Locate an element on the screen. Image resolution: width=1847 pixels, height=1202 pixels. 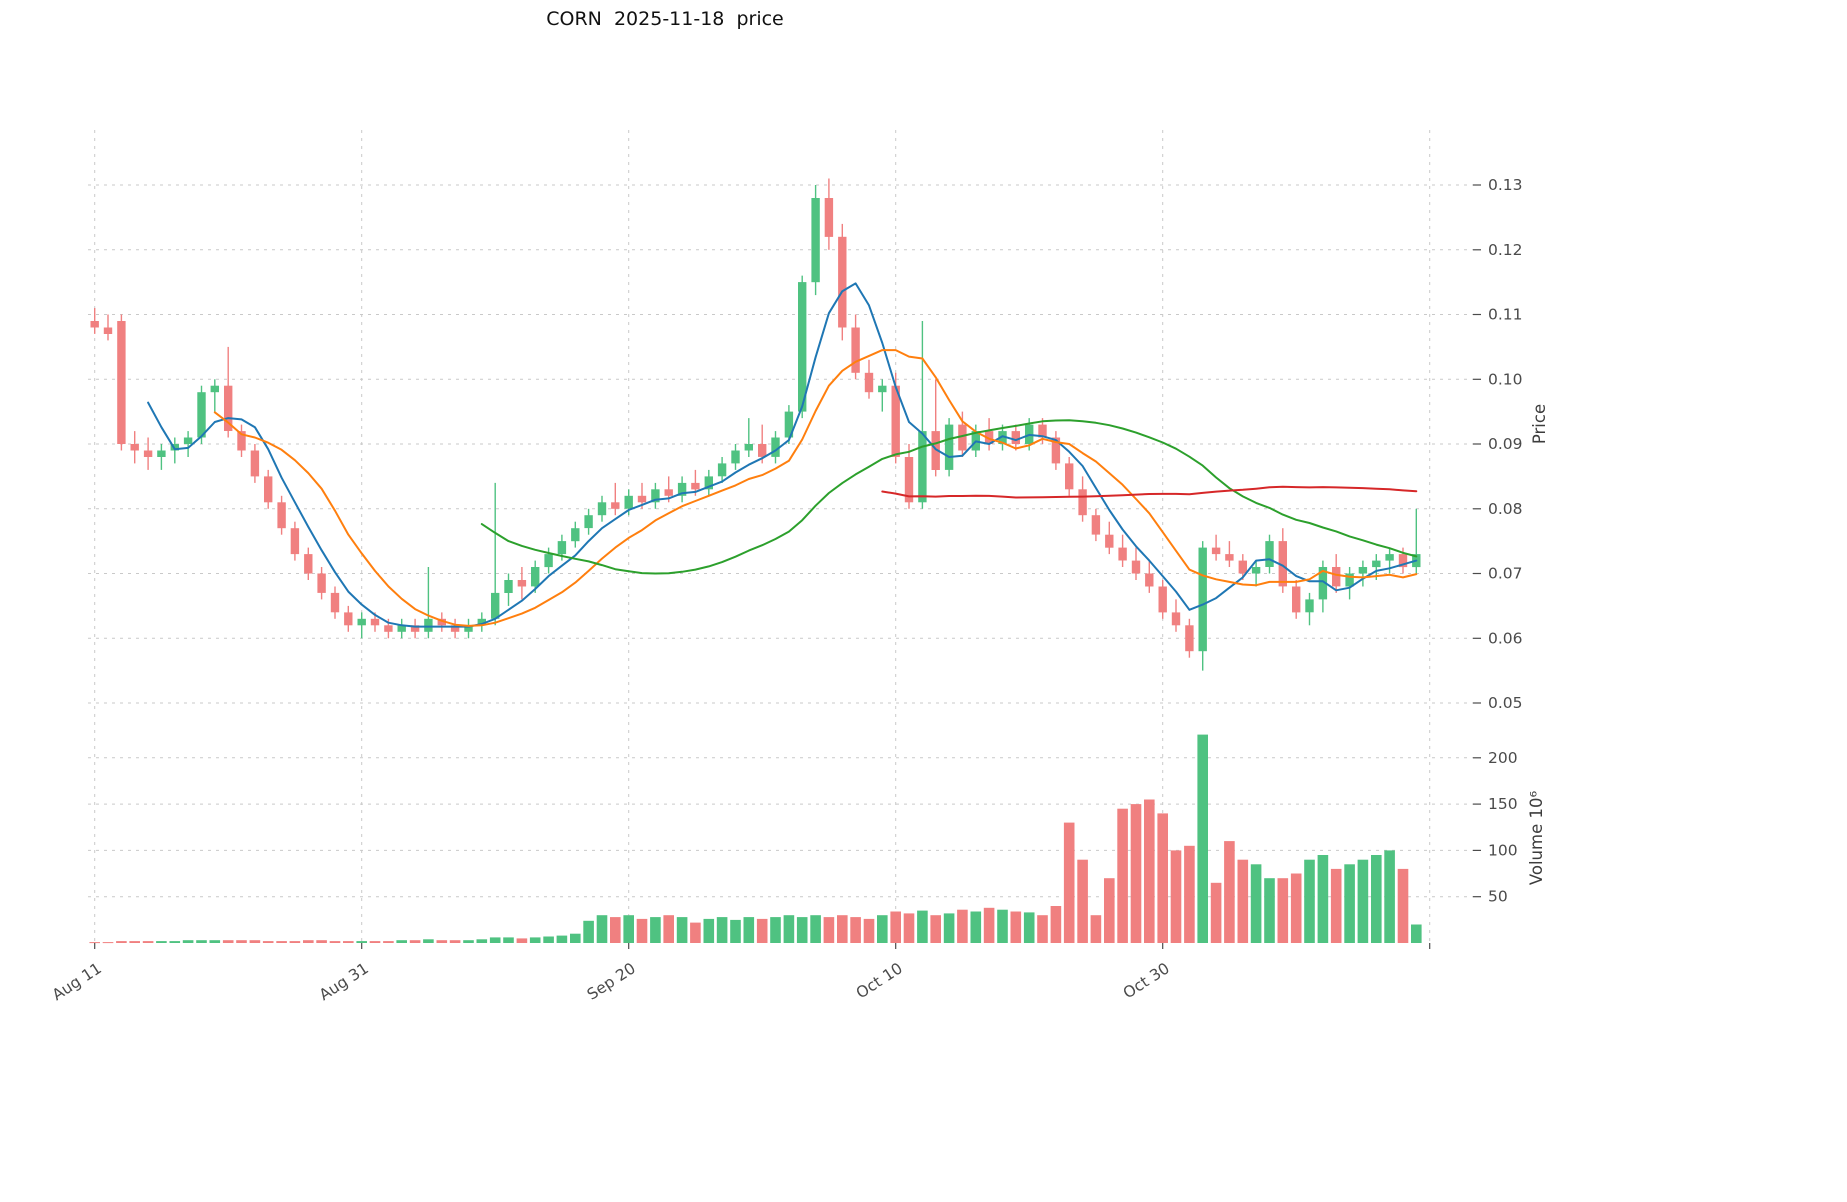
date-axis: Aug 11 Aug 31 Sep 20 Oct 10 Oct 30 is located at coordinates (740, 973).